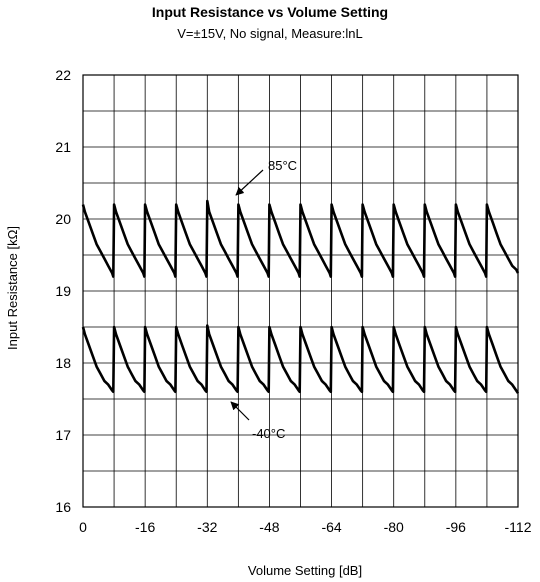 This screenshot has width=540, height=582. Describe the element at coordinates (63, 219) in the screenshot. I see `y-tick-label: 20` at that location.